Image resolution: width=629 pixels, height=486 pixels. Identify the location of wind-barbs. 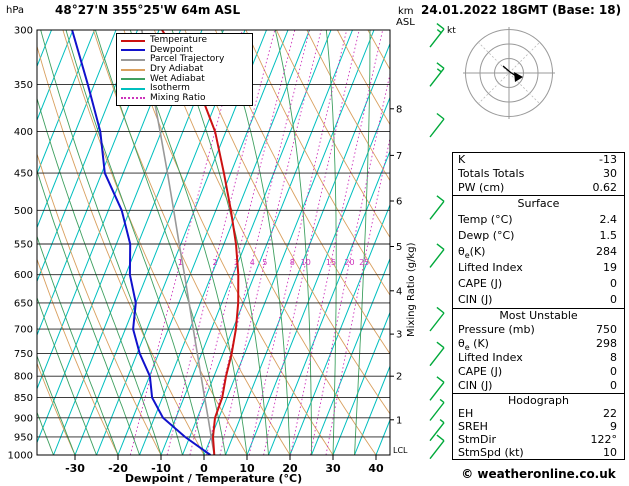
(437, 241).